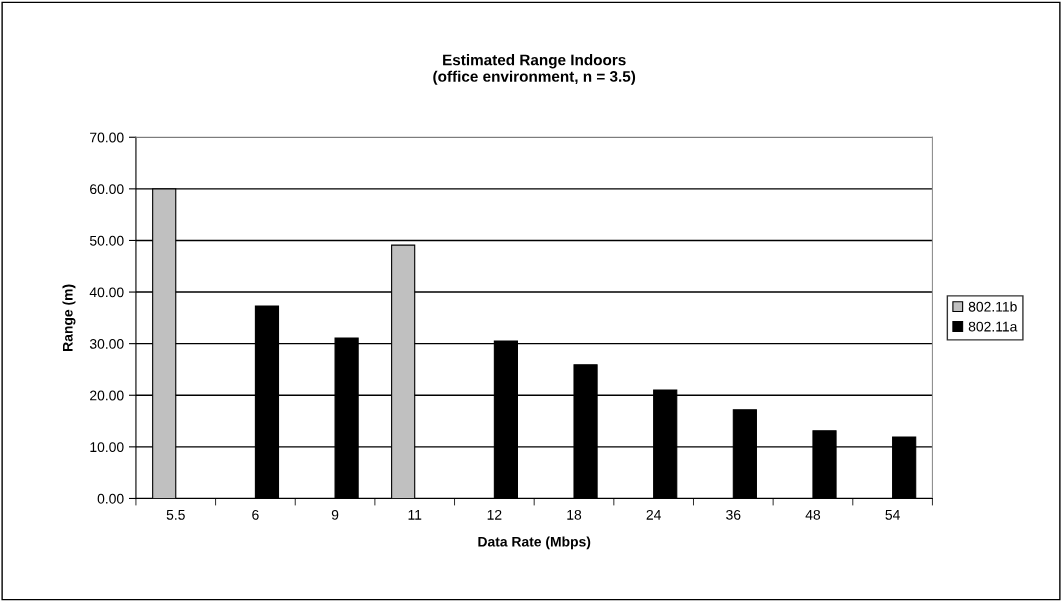  Describe the element at coordinates (993, 326) in the screenshot. I see `legend-label: 802.11a` at that location.